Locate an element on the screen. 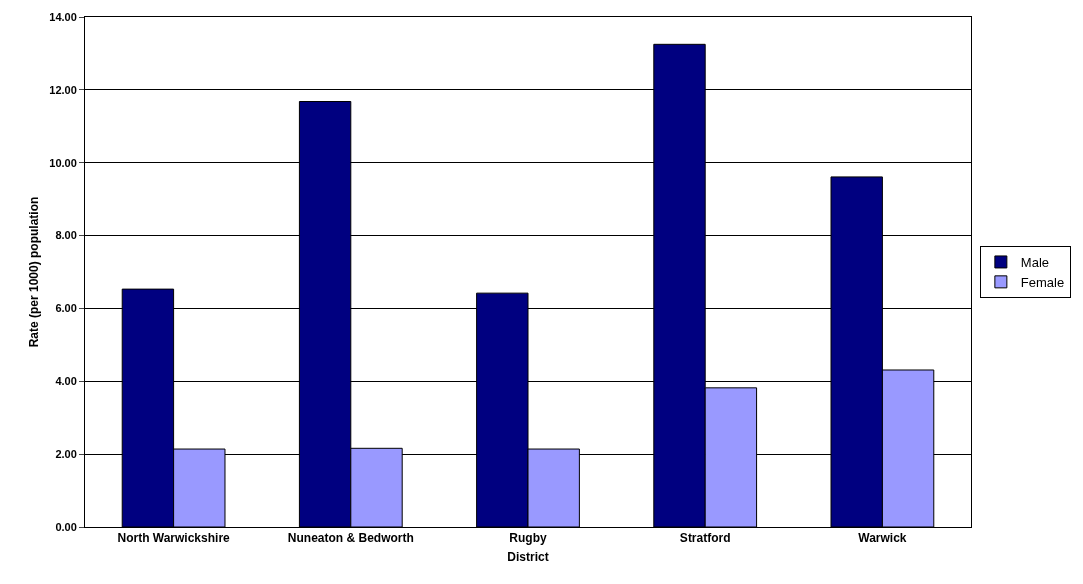 This screenshot has width=1083, height=584. y-tick-label: 14.00 is located at coordinates (63, 16).